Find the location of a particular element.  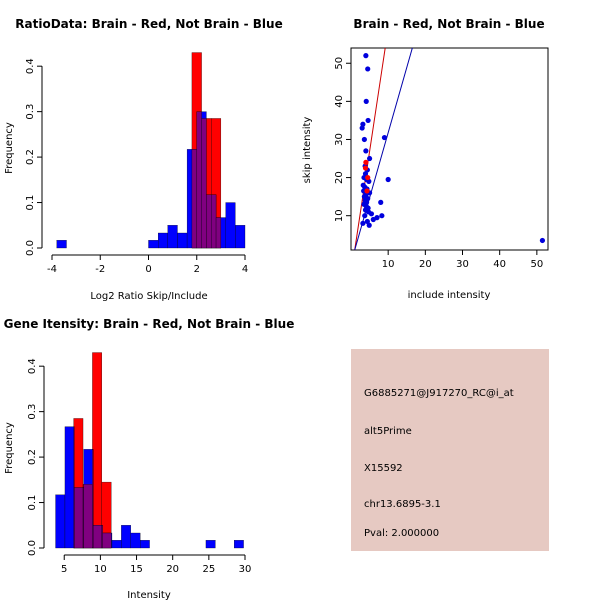

scatter-fit-lines is located at coordinates (383, 149).